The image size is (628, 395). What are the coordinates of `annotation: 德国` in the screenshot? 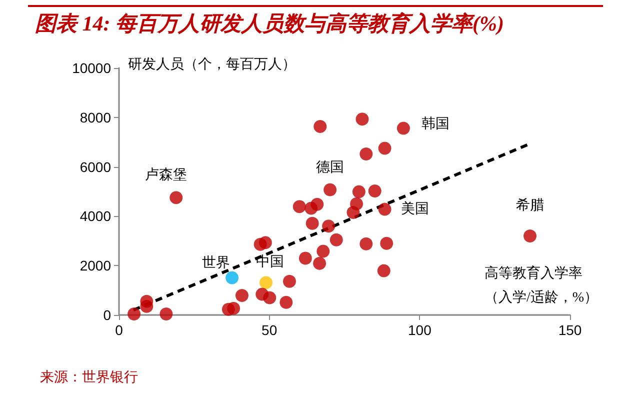 It's located at (330, 167).